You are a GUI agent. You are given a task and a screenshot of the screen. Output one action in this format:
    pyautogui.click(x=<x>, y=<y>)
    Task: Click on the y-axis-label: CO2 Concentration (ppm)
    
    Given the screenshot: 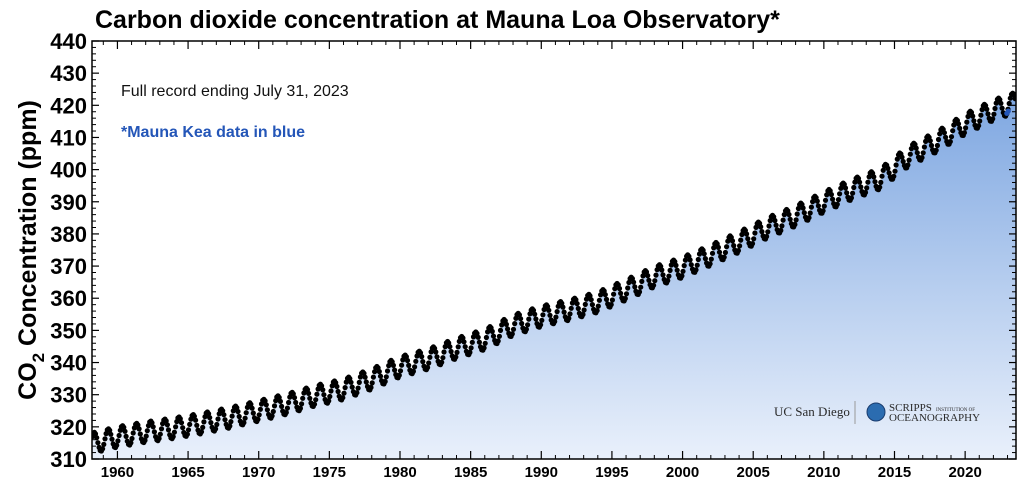 What is the action you would take?
    pyautogui.click(x=31, y=250)
    